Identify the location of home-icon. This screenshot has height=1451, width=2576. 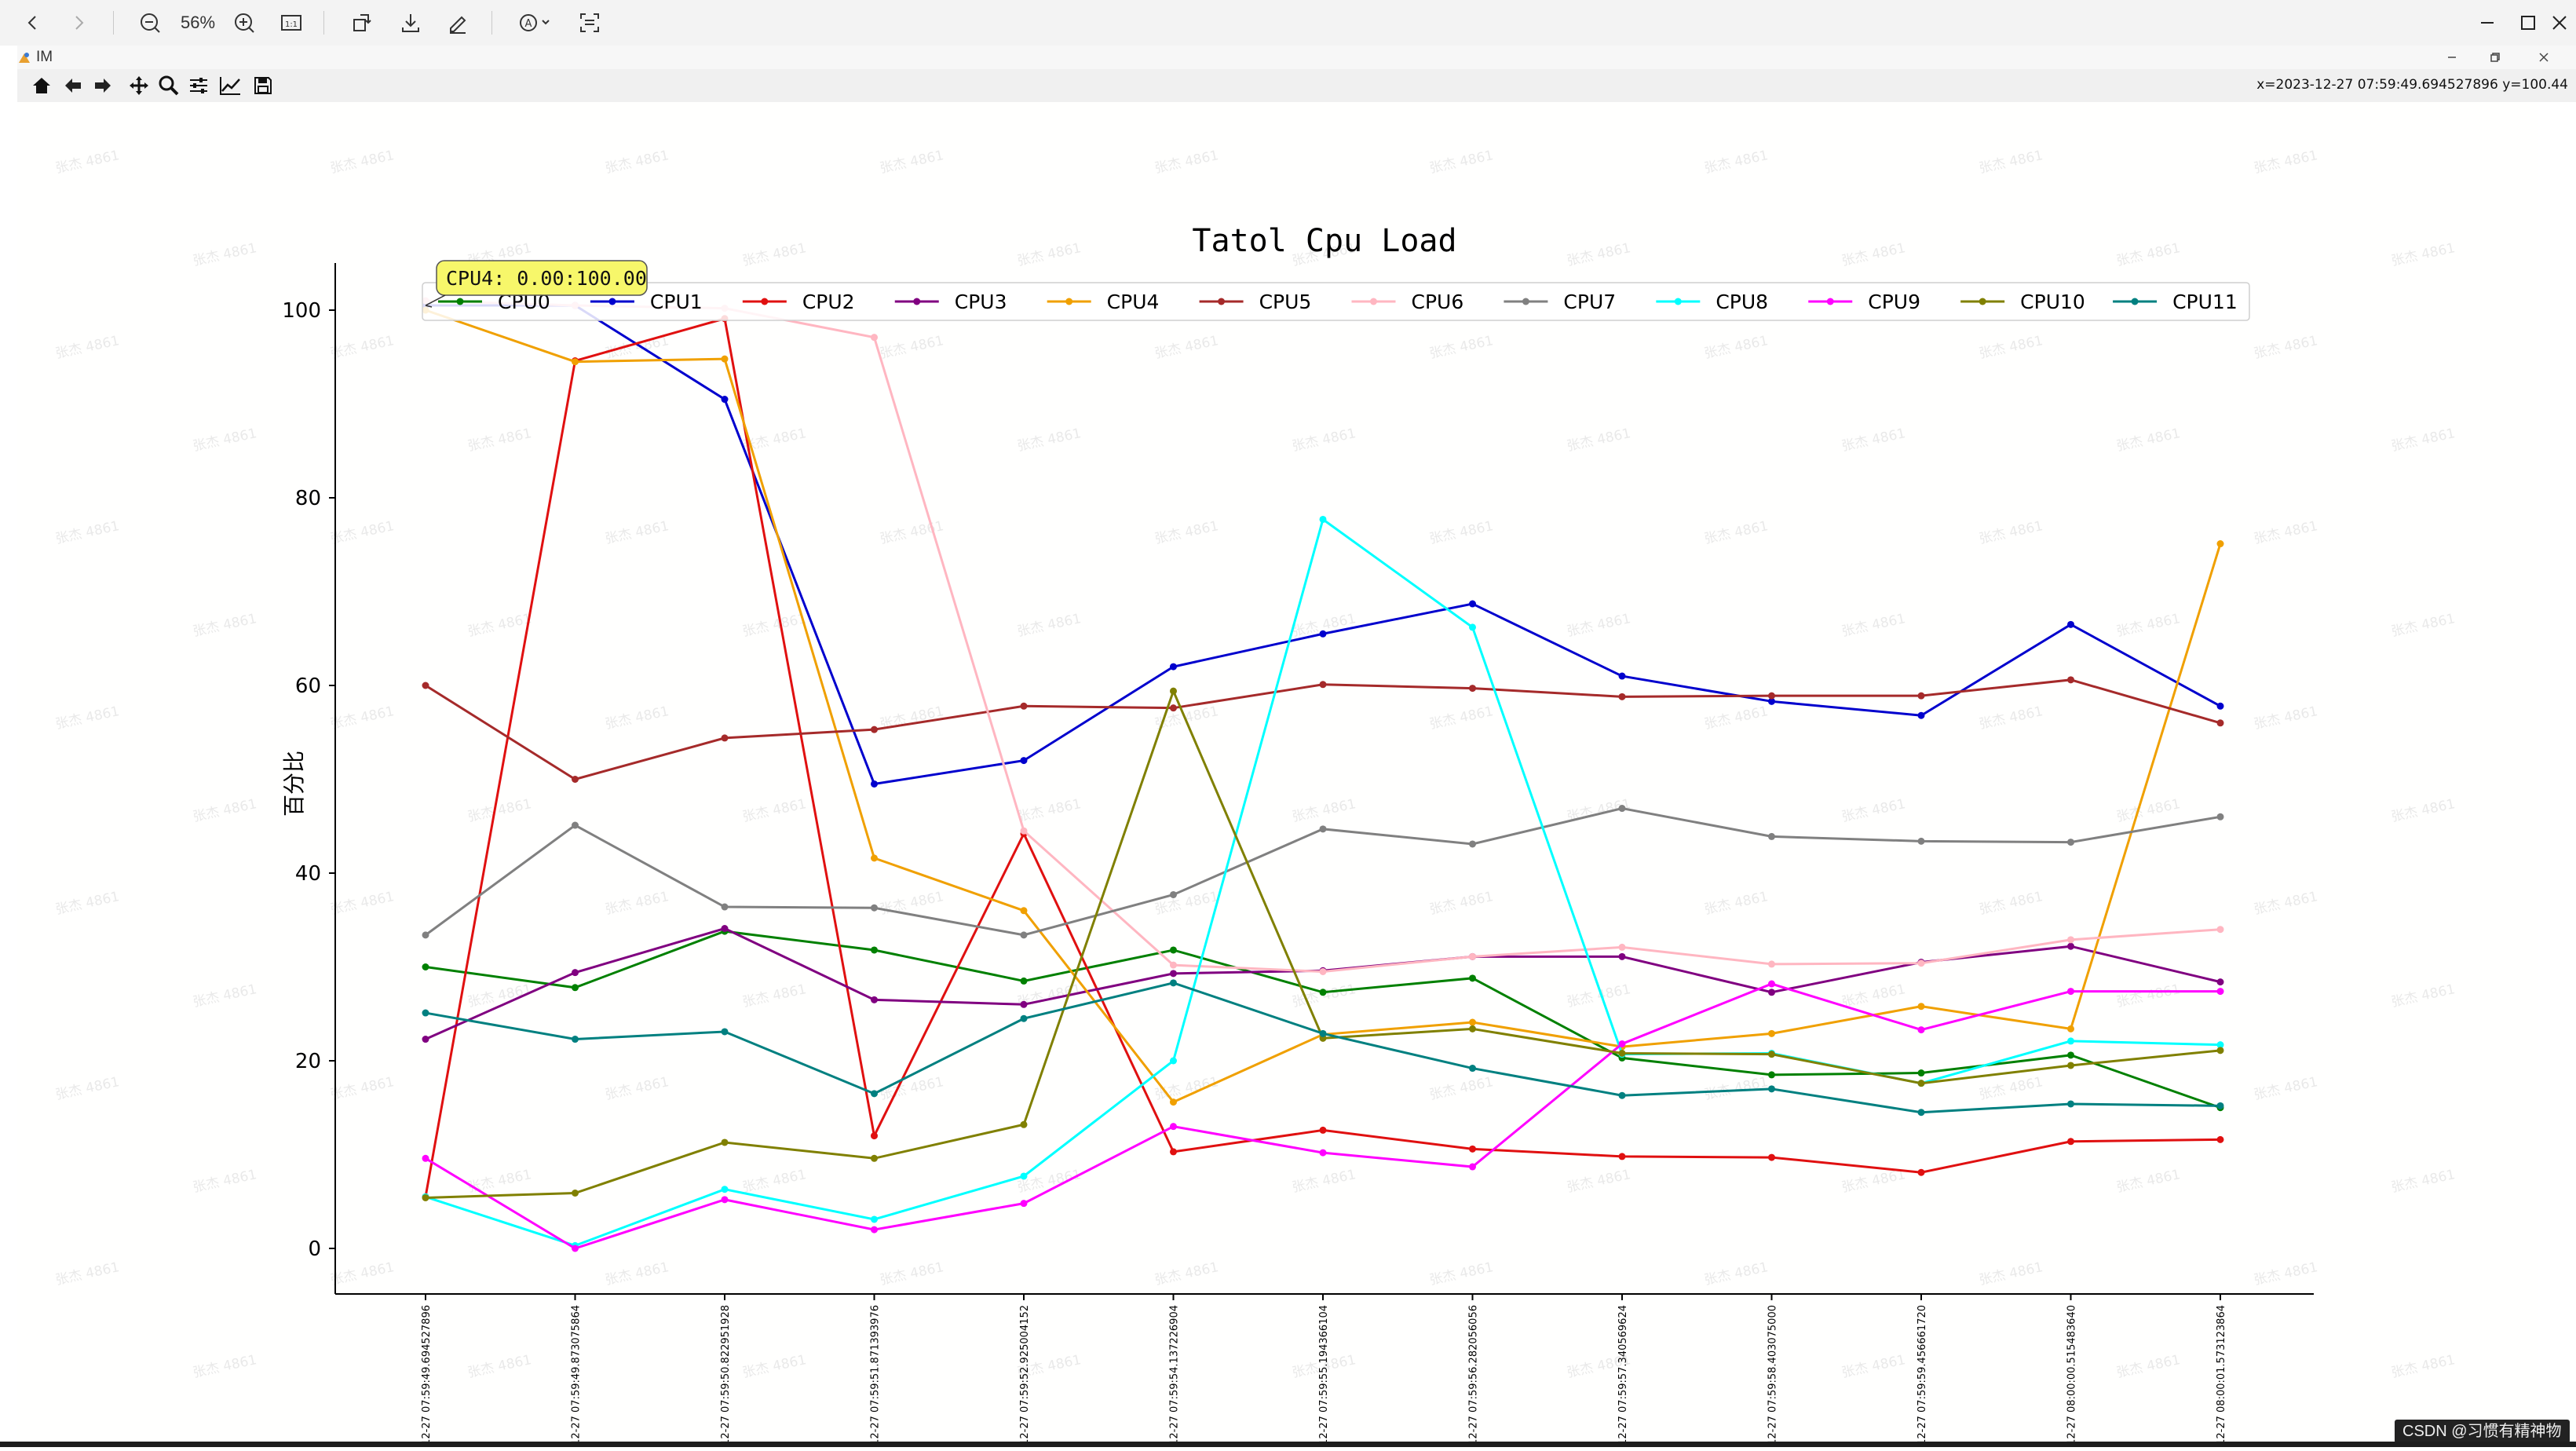
(41, 86).